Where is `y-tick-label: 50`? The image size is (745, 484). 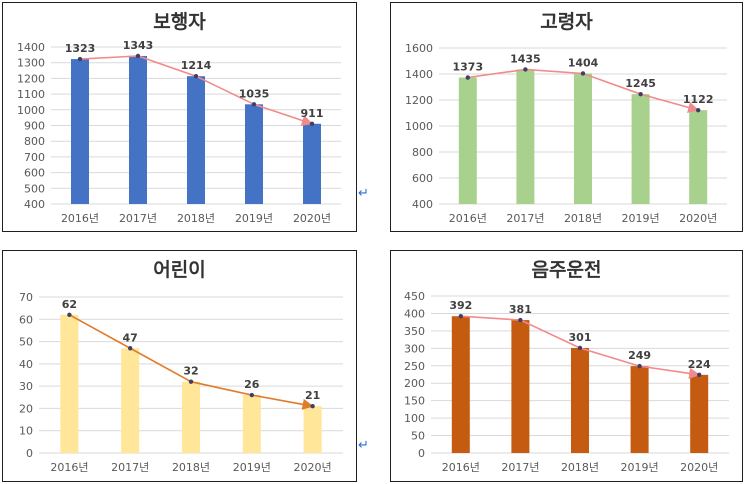 y-tick-label: 50 is located at coordinates (26, 342).